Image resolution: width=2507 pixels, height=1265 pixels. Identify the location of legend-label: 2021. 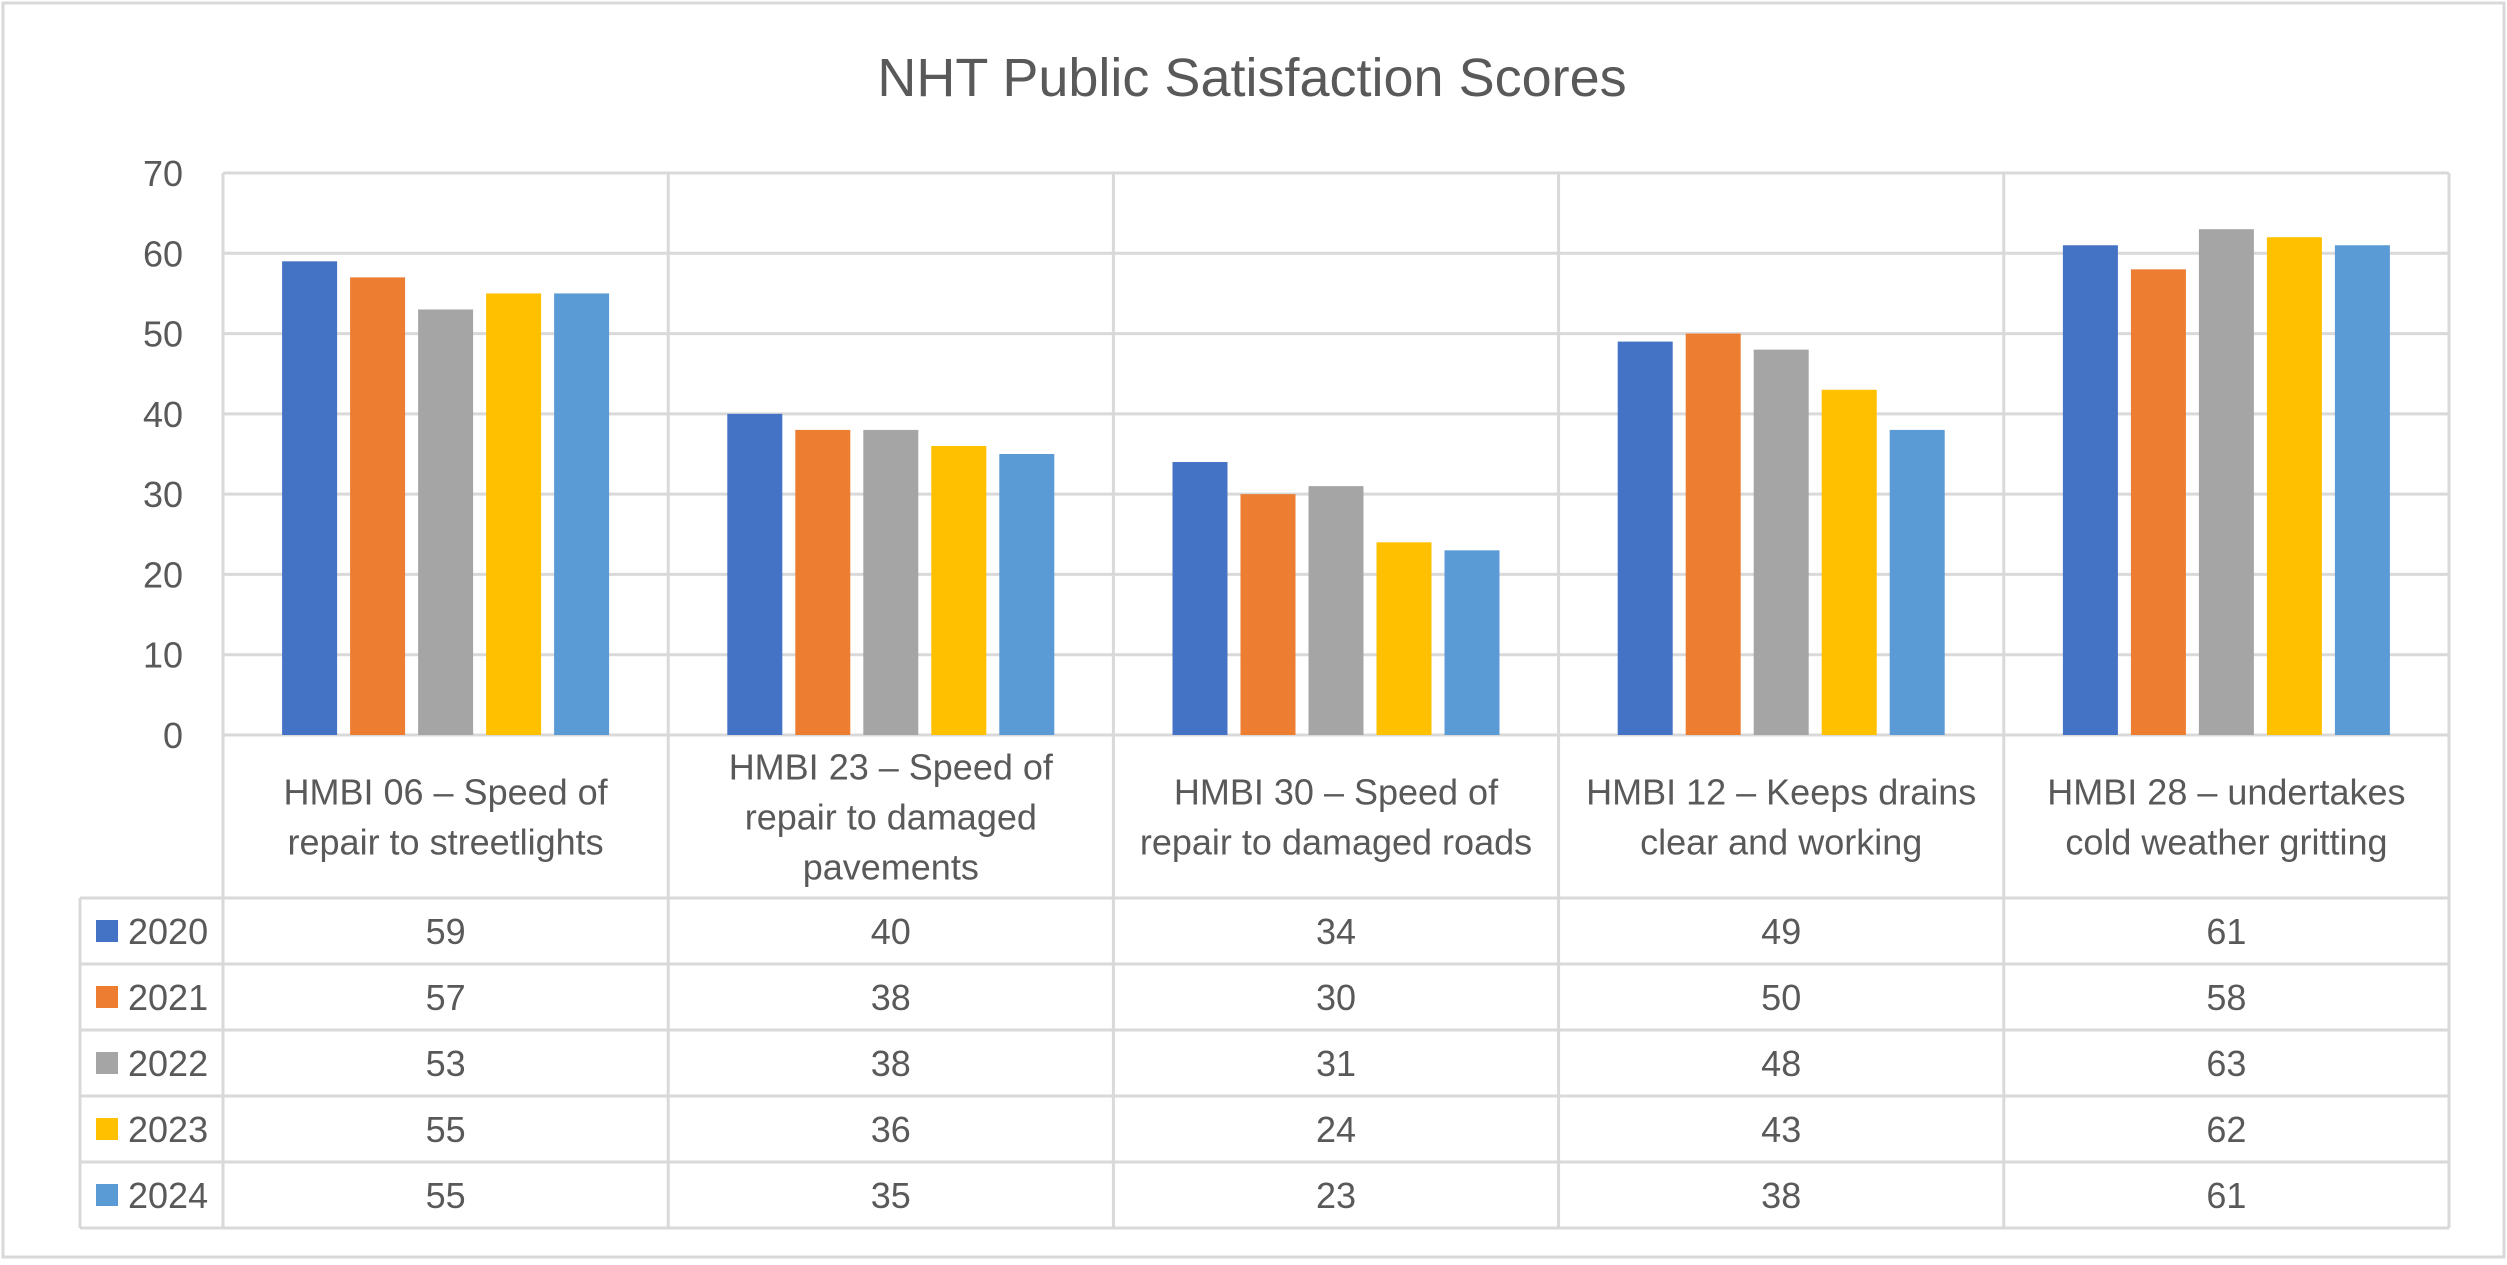
(168, 997).